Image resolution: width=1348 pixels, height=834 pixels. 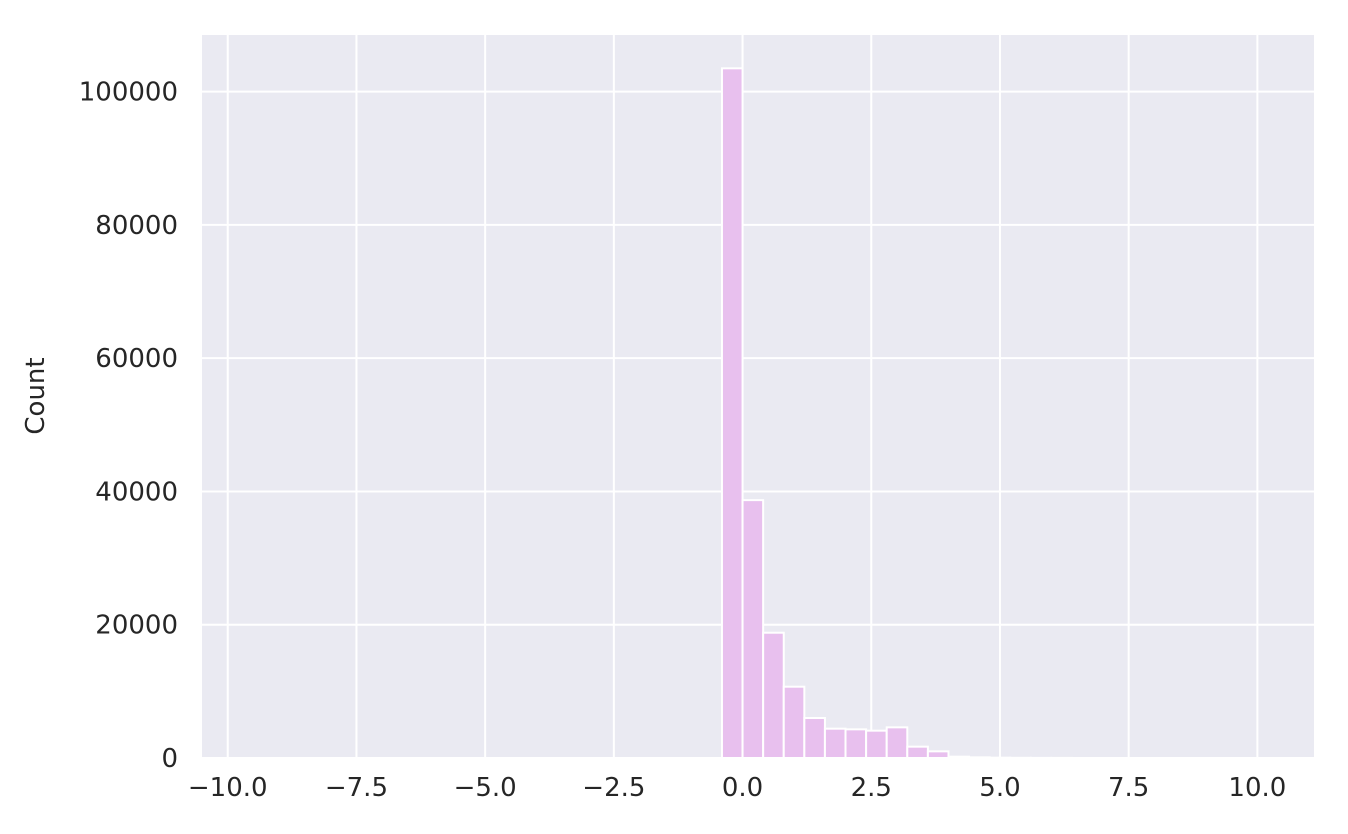 I want to click on x-tick-label: −2.5, so click(x=613, y=788).